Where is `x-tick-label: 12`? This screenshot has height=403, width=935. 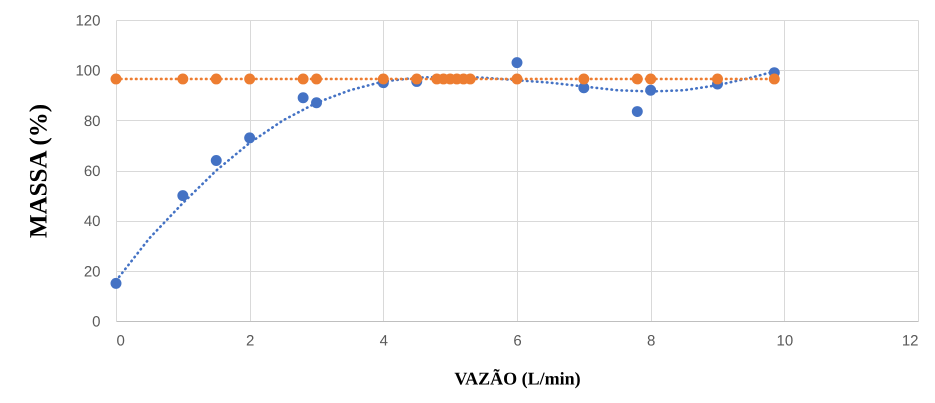 x-tick-label: 12 is located at coordinates (910, 341).